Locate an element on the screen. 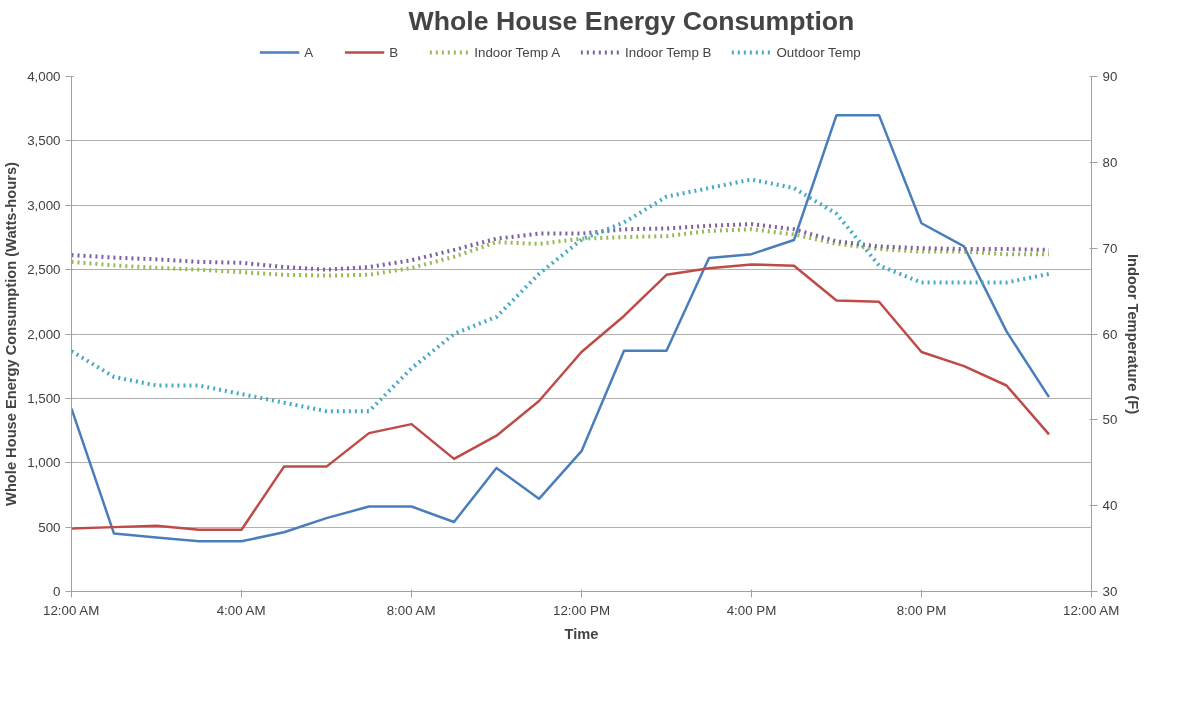 This screenshot has width=1201, height=713. y2-tick-label: 40 is located at coordinates (1110, 506).